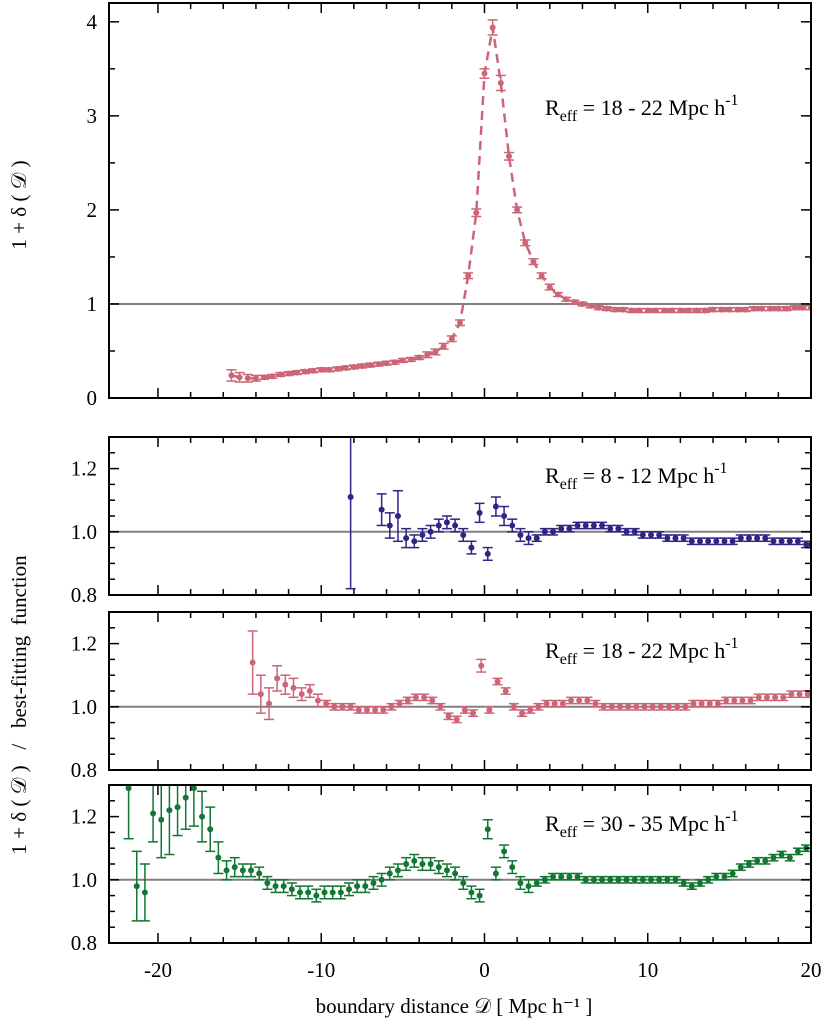 The image size is (830, 1026). Describe the element at coordinates (19, 204) in the screenshot. I see `y-axis-label-top: 1 + δ ( 𝒟 )` at that location.